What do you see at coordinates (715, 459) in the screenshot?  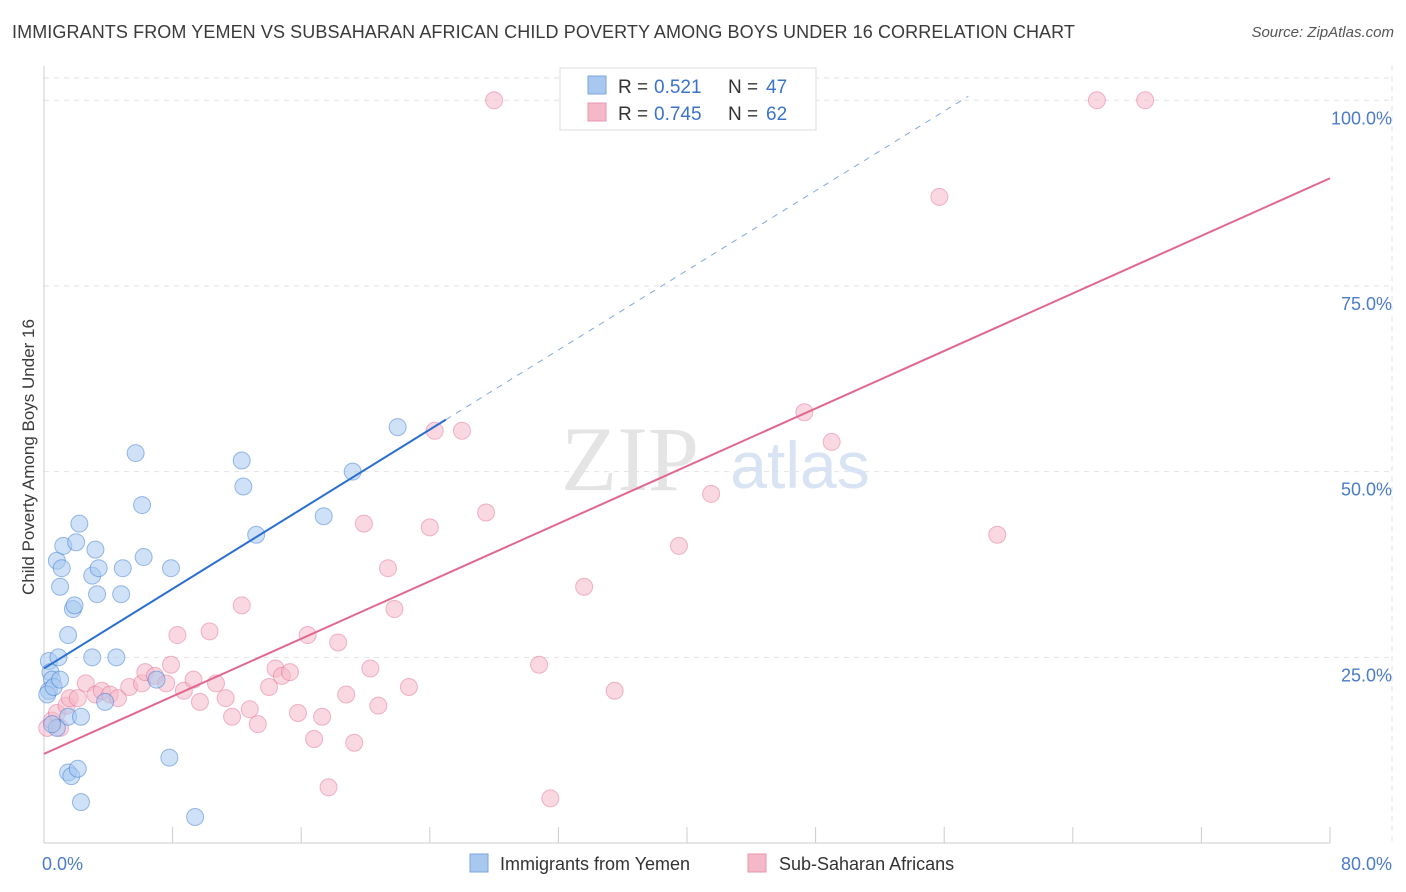 I see `watermark: ZIP atlas` at bounding box center [715, 459].